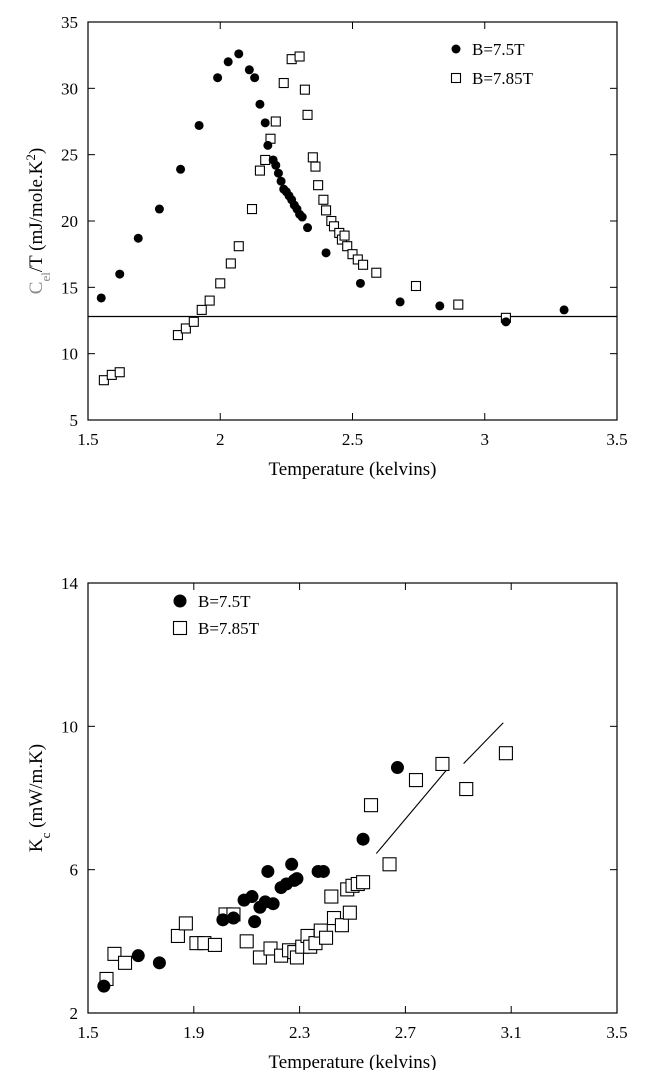 The width and height of the screenshot is (660, 1070). Describe the element at coordinates (74, 1013) in the screenshot. I see `y-tick-label: 2` at that location.